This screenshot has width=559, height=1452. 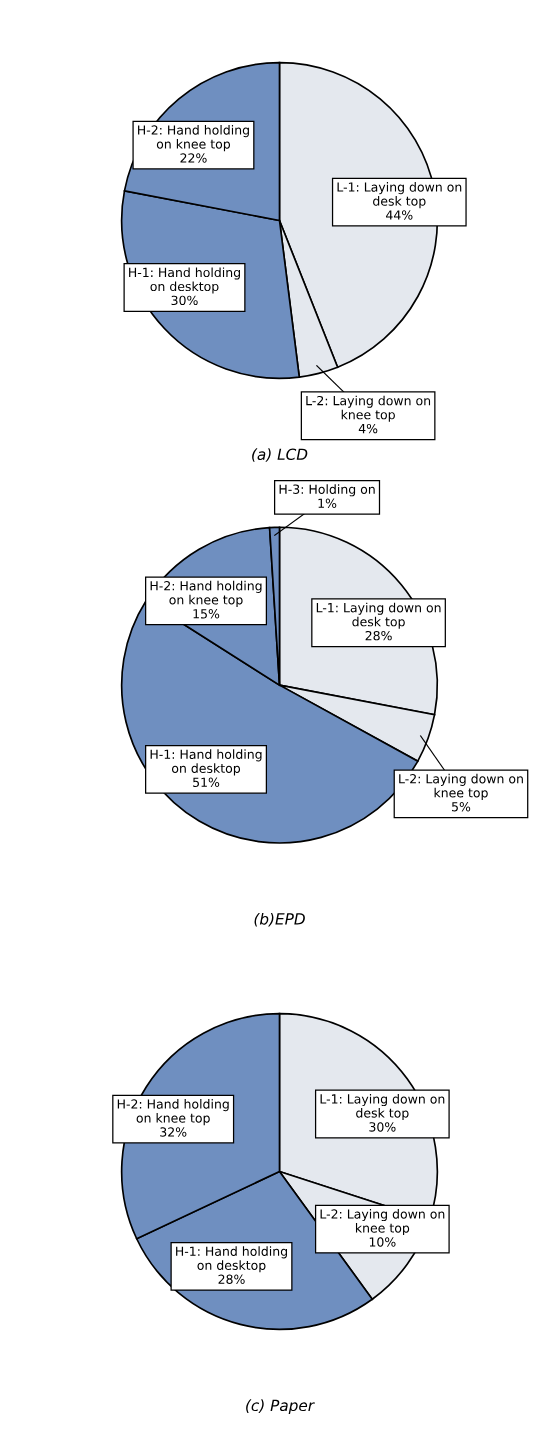 What do you see at coordinates (206, 614) in the screenshot?
I see `data-label: 15%` at bounding box center [206, 614].